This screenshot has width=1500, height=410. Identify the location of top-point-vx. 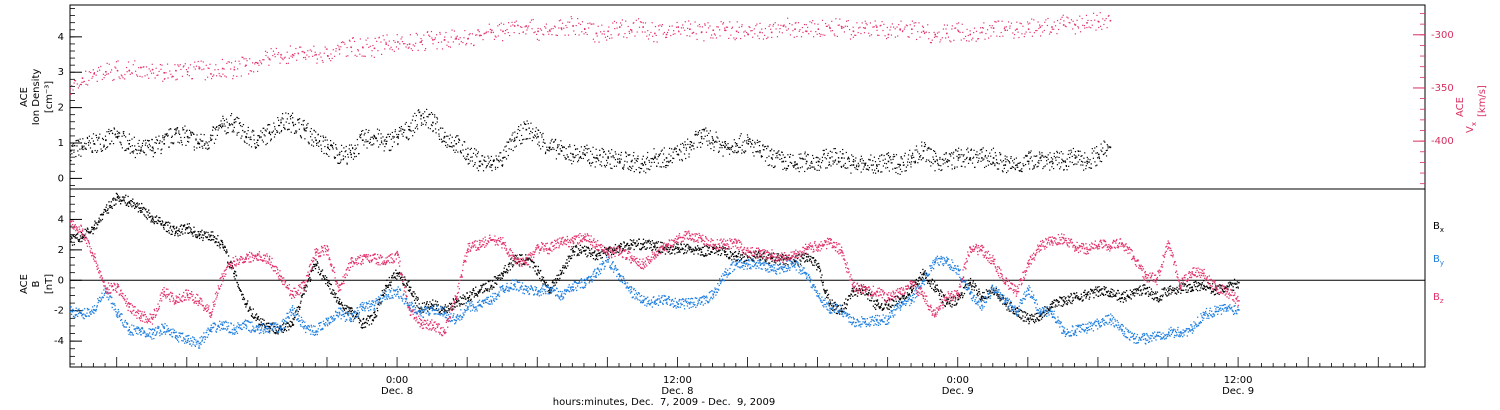
(841, 28).